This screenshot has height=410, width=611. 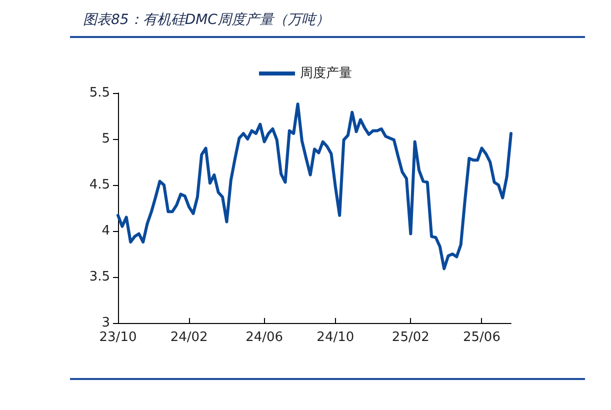 I want to click on legend-label: 周度产量, so click(x=326, y=73).